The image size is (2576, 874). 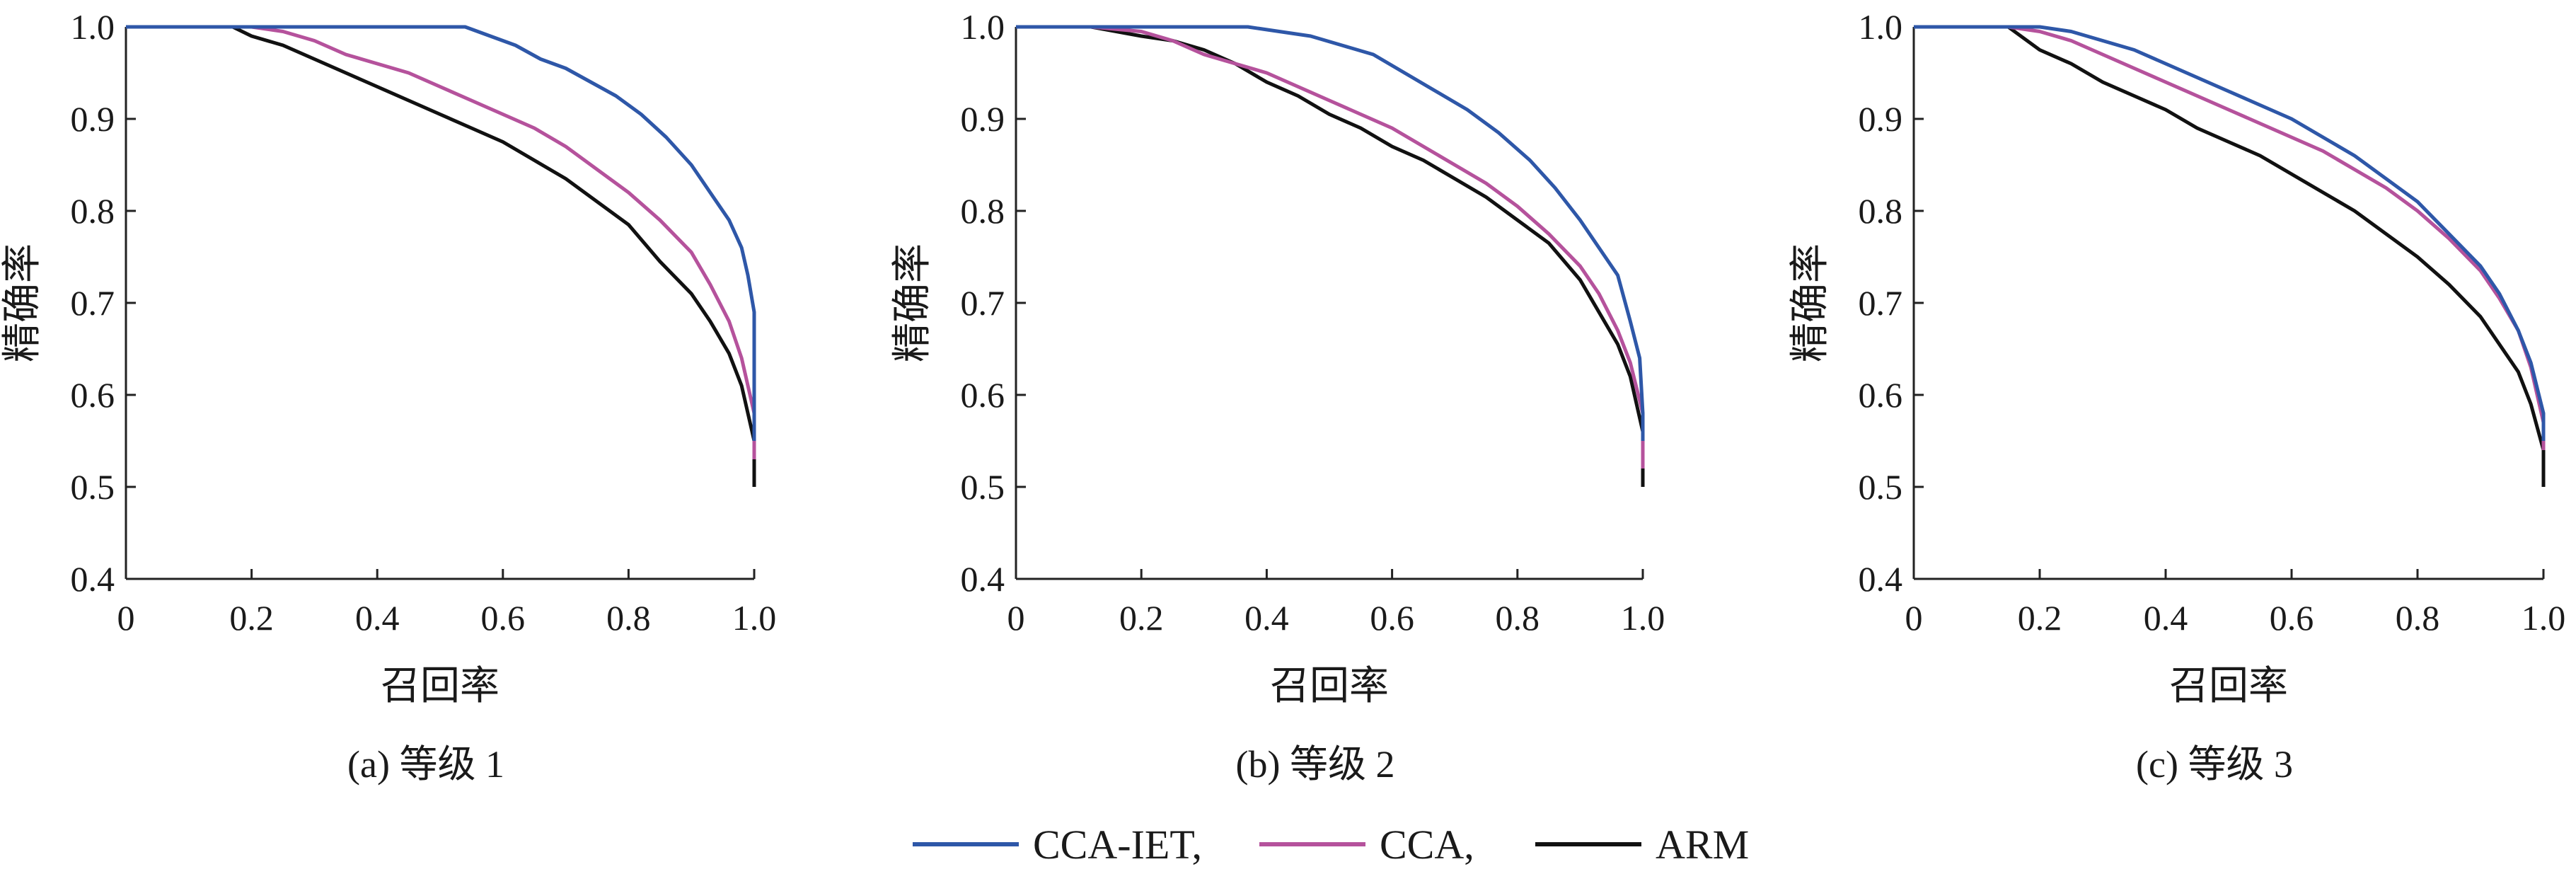 What do you see at coordinates (2214, 764) in the screenshot?
I see `panel-caption: (c) 等级 3` at bounding box center [2214, 764].